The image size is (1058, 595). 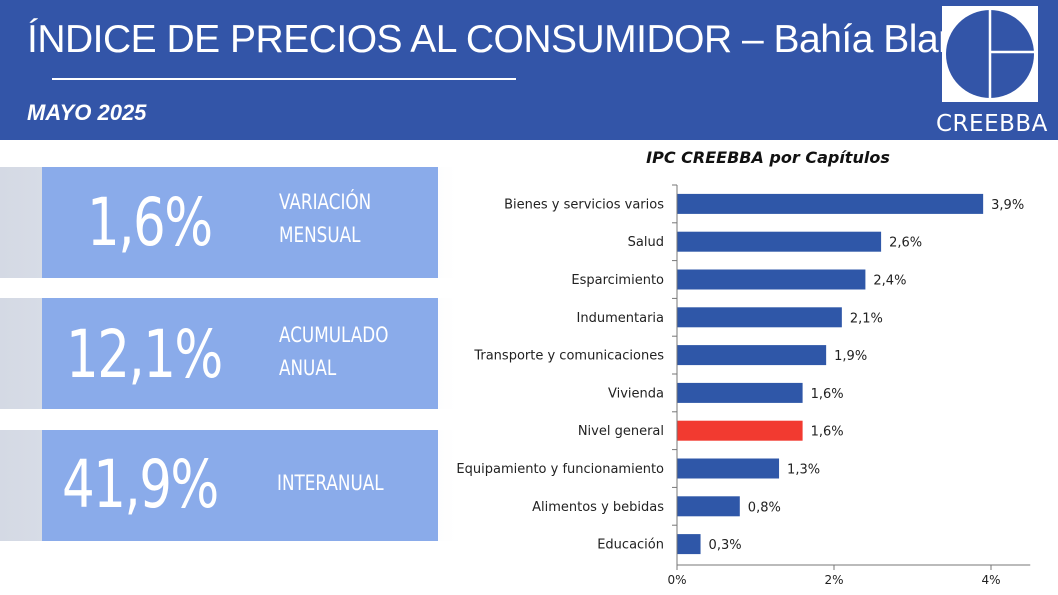 I want to click on category-label: Indumentaria, so click(x=620, y=318).